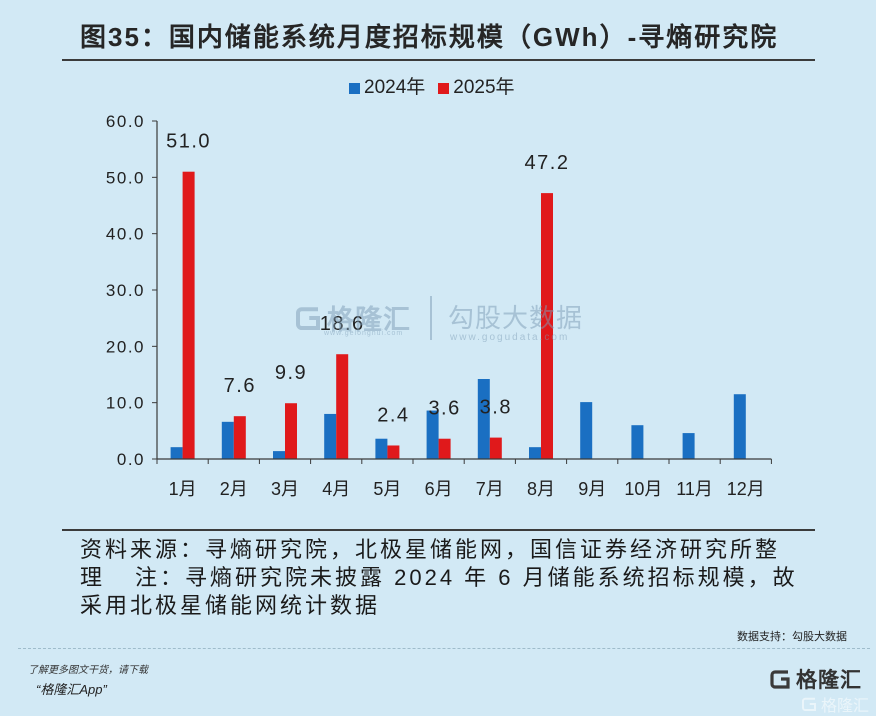 This screenshot has width=876, height=716. I want to click on data-label-2025-m8: 47.2, so click(547, 163).